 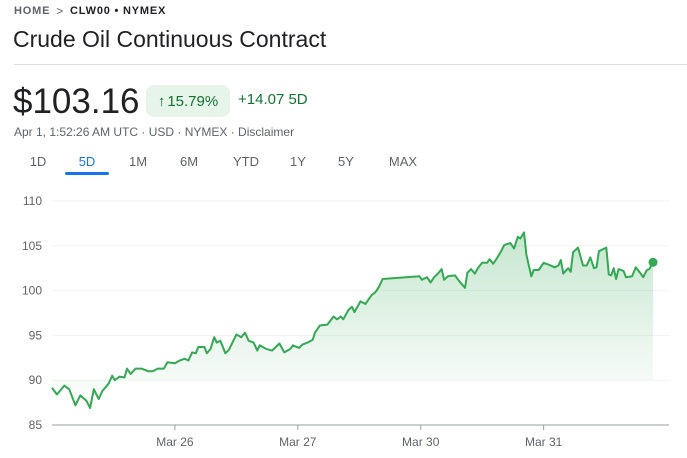 What do you see at coordinates (87, 163) in the screenshot?
I see `tab-5d: 5D` at bounding box center [87, 163].